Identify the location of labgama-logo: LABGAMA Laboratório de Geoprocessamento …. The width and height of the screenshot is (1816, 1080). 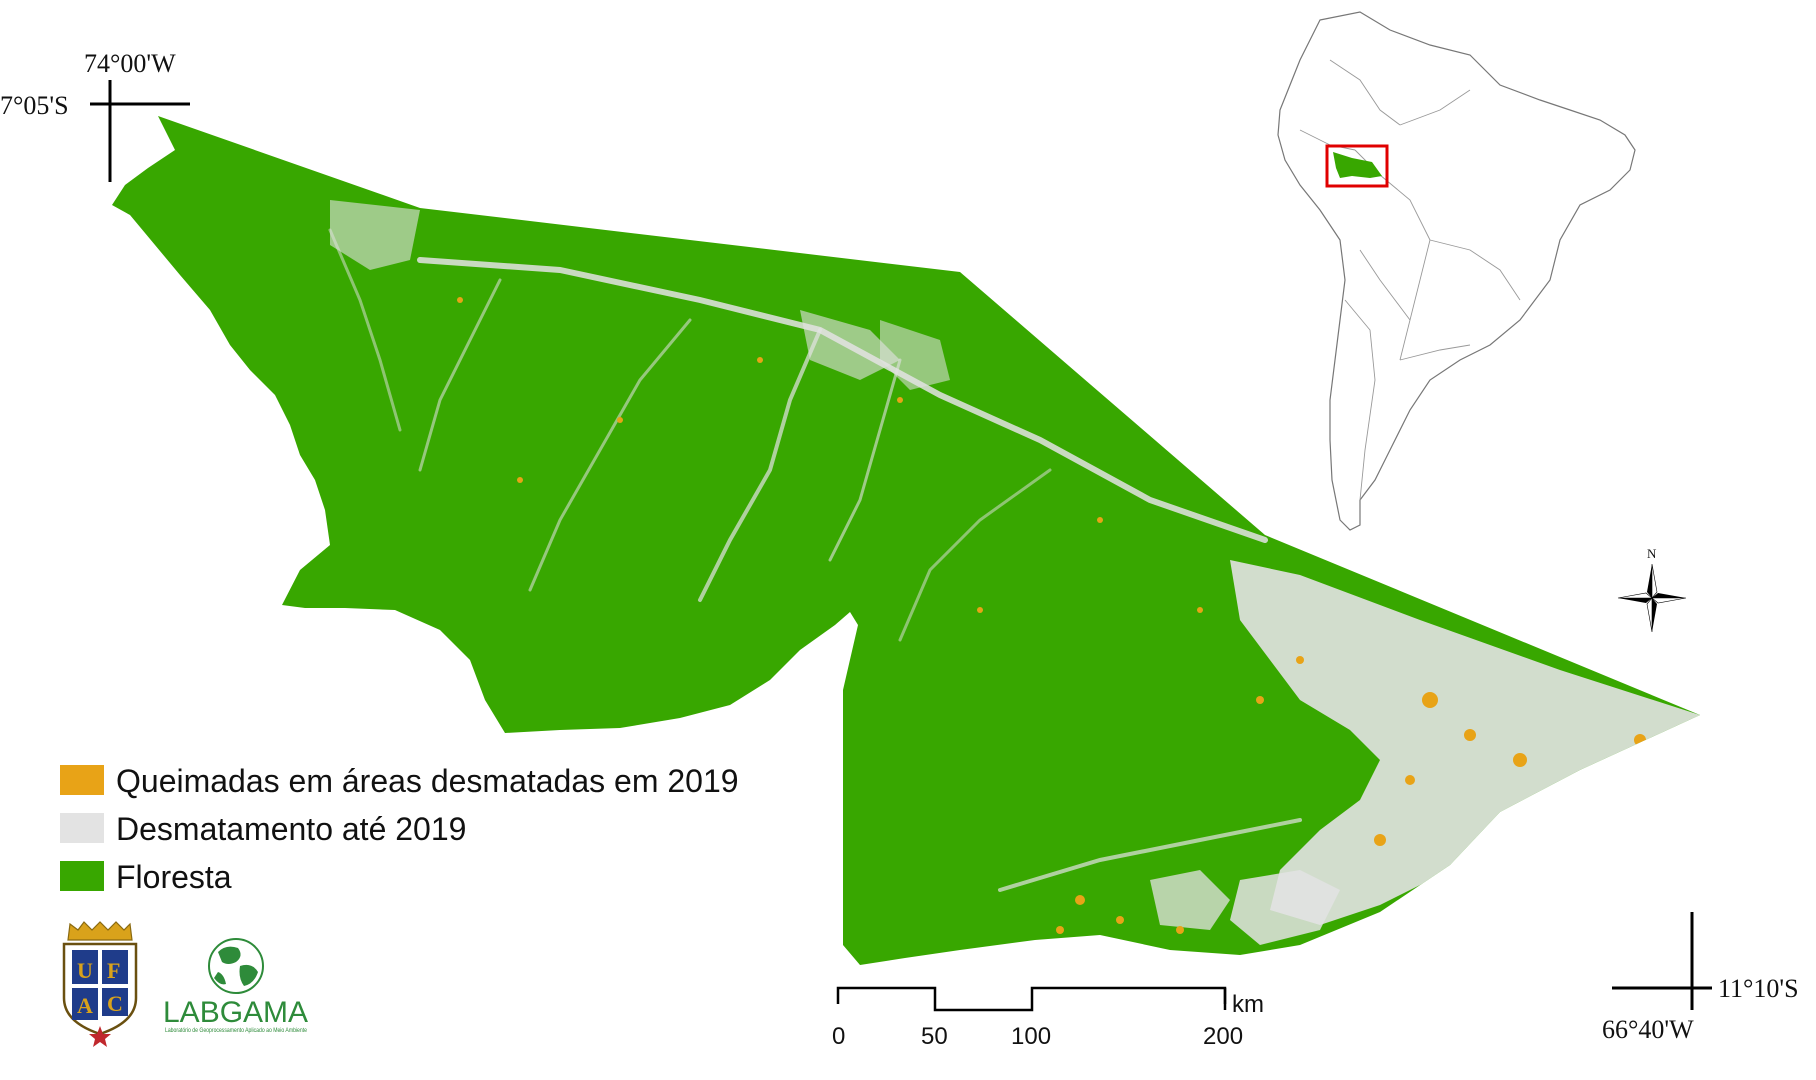
(235, 986).